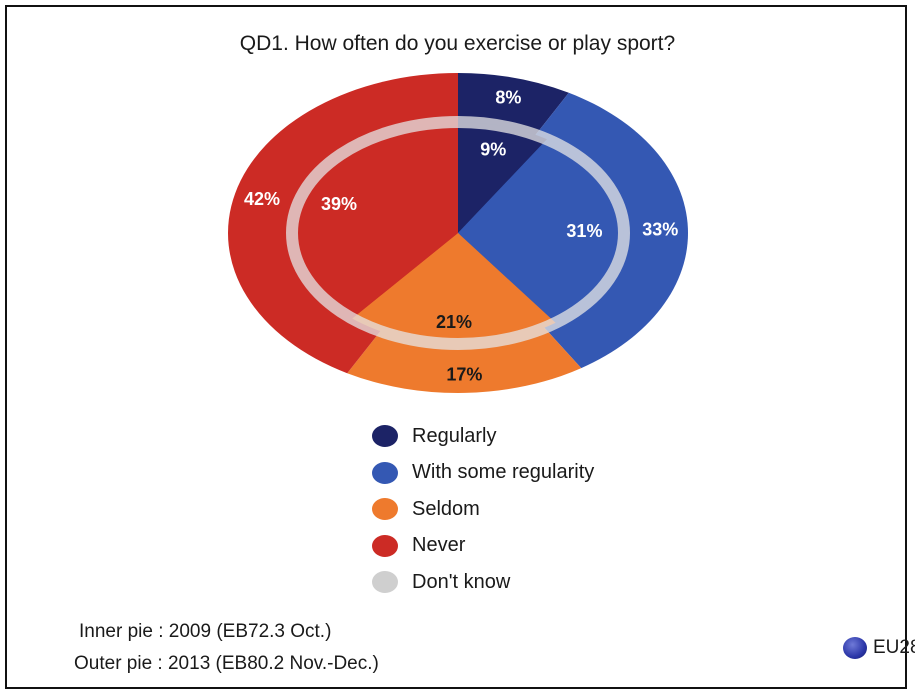 The image size is (915, 695). I want to click on legend-item: Regularly, so click(483, 436).